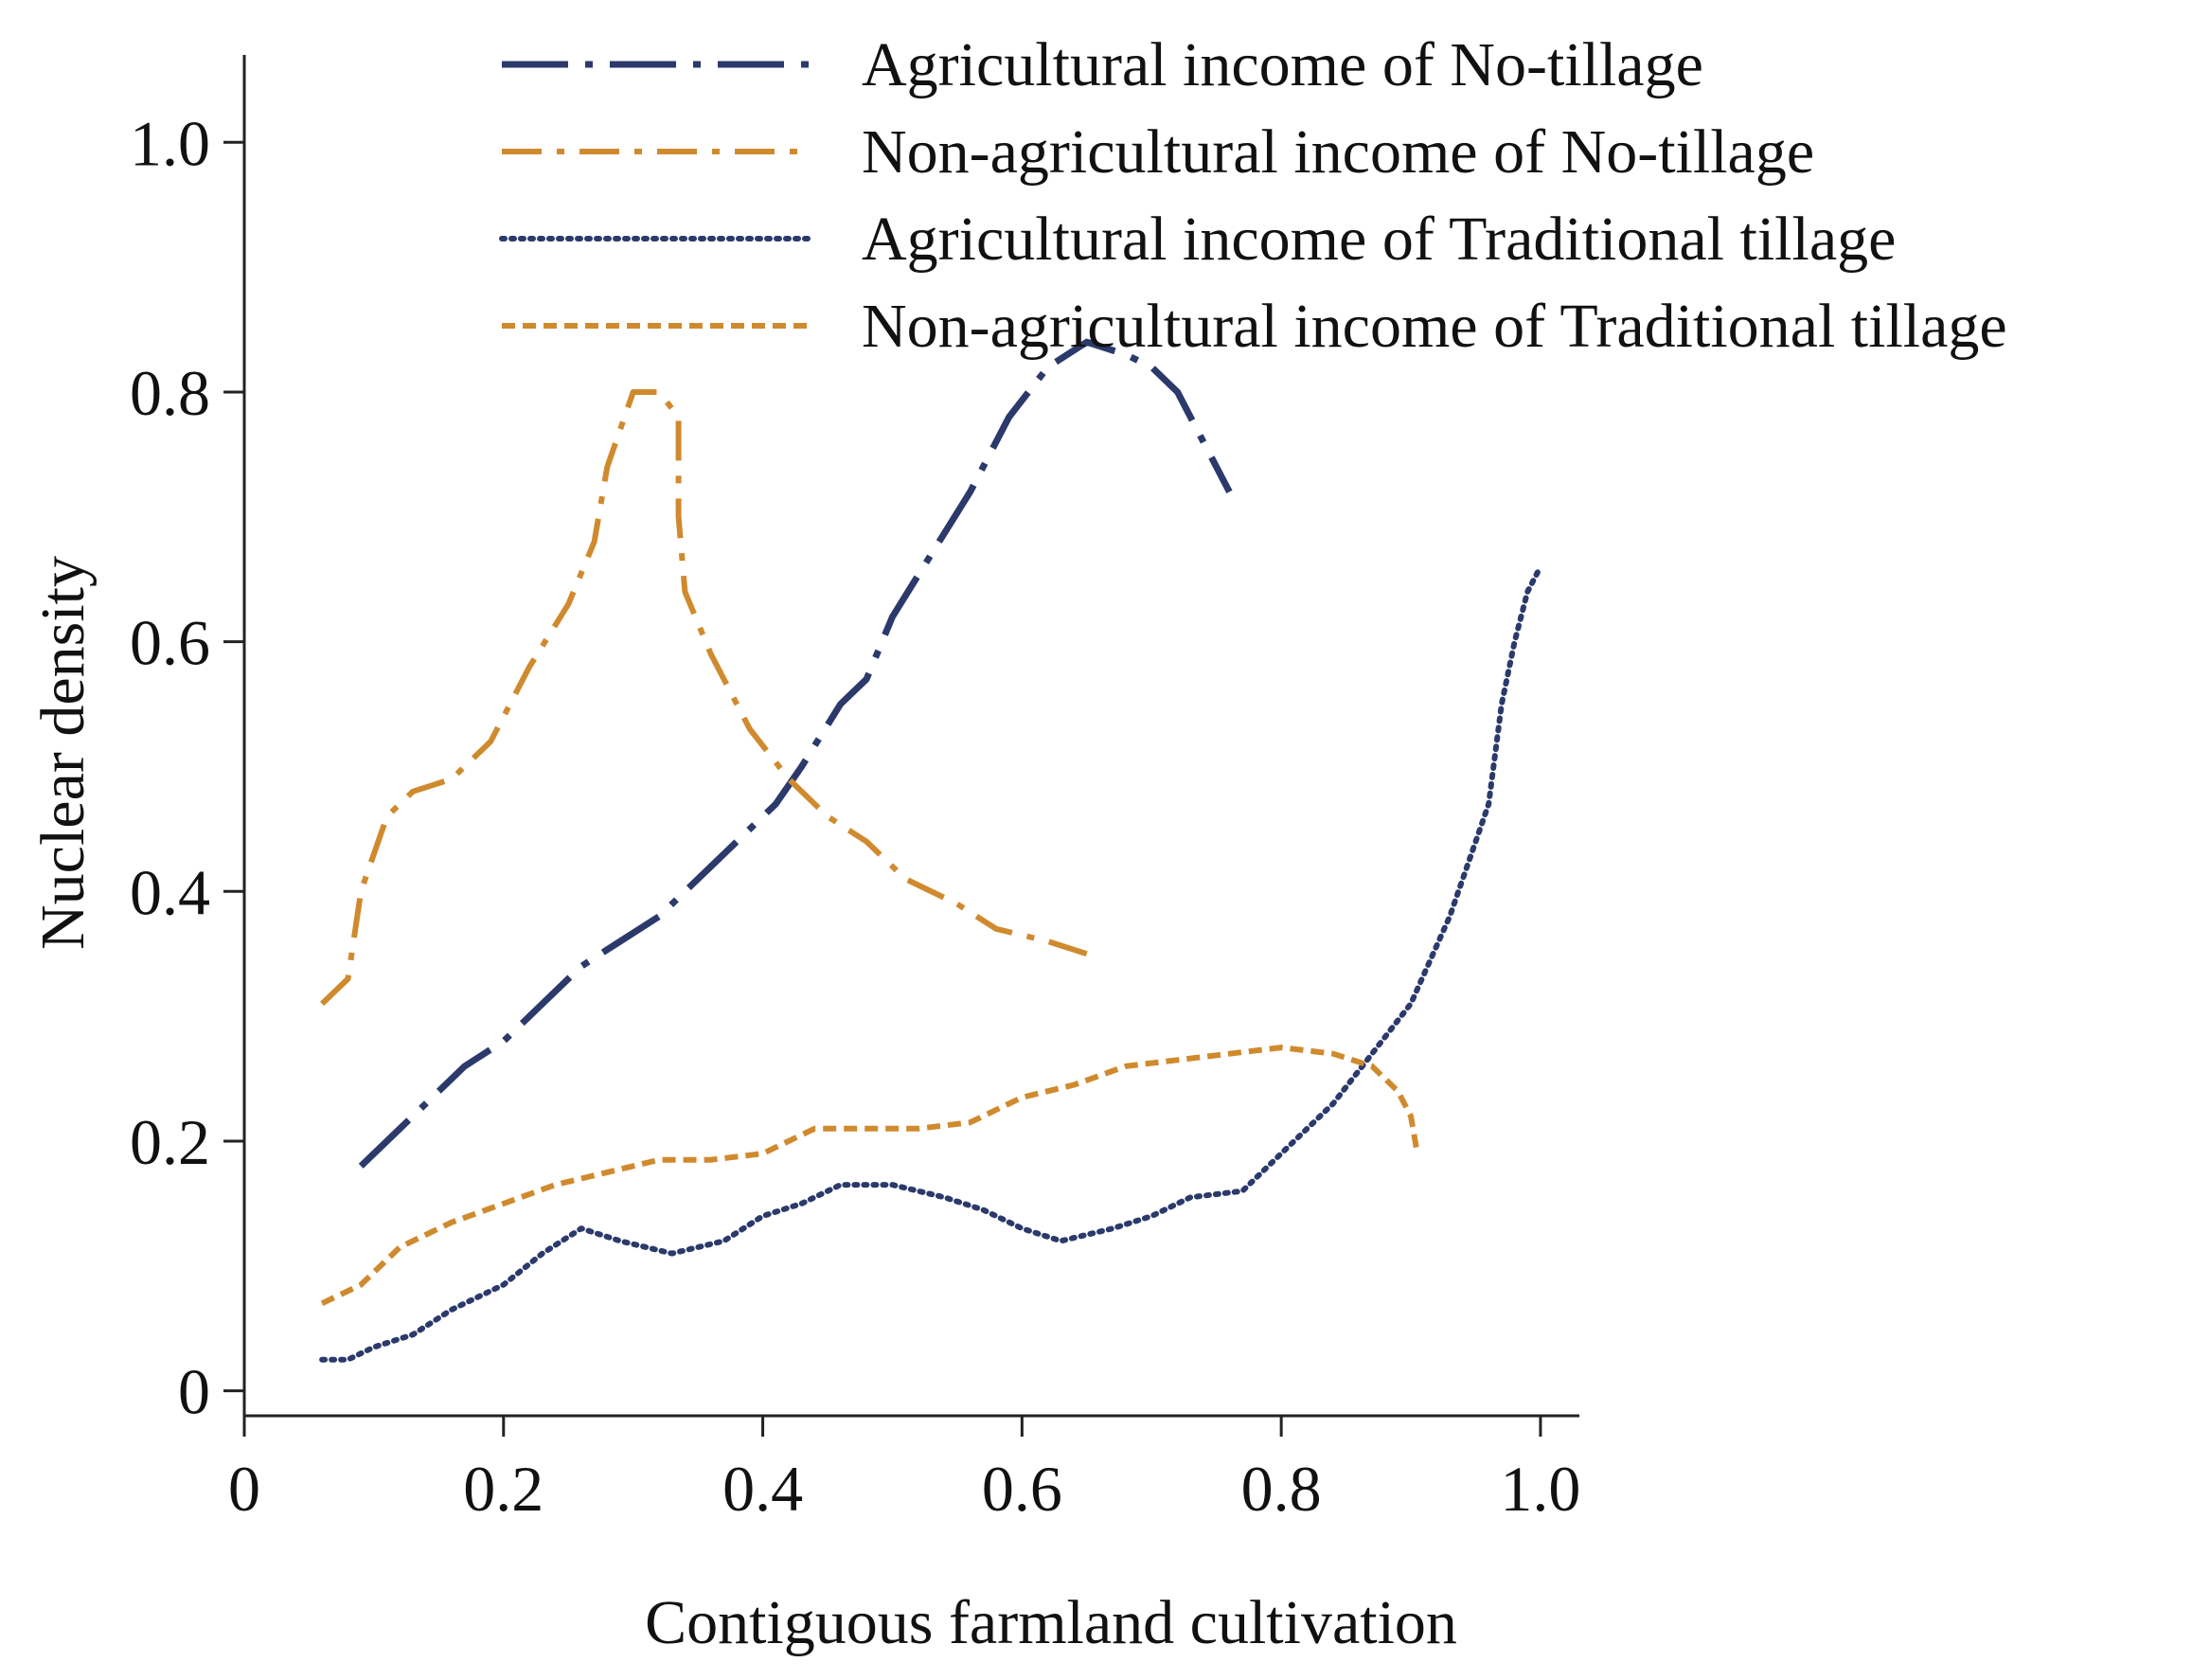  What do you see at coordinates (170, 643) in the screenshot?
I see `y-tick-label: 0.6` at bounding box center [170, 643].